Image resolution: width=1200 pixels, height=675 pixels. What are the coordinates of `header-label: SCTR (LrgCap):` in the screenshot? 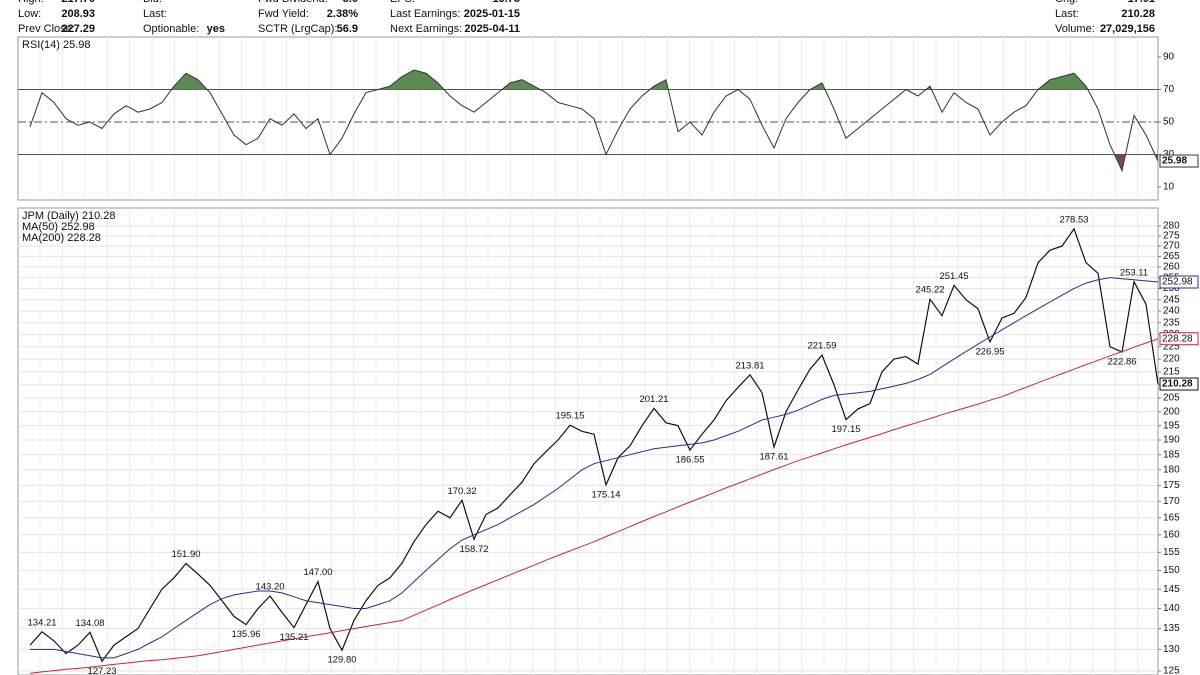 It's located at (297, 29).